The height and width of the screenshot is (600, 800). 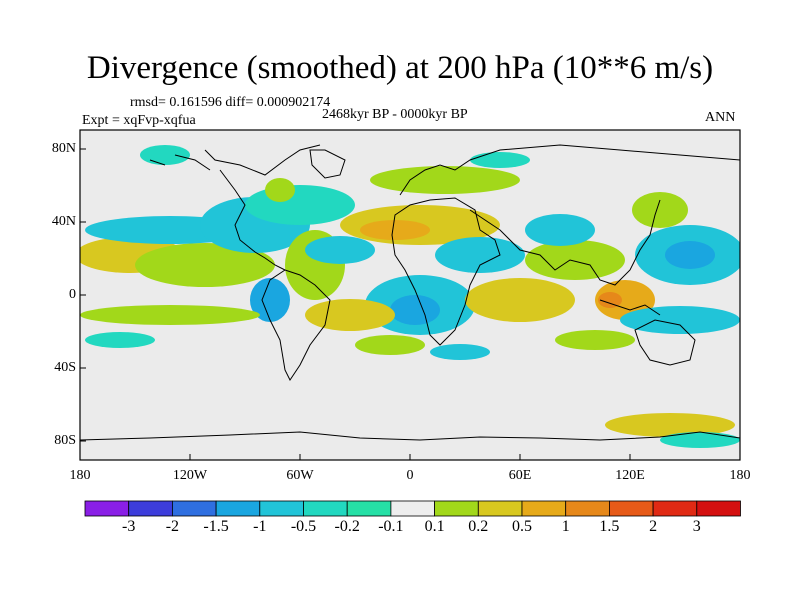 I want to click on asia-south-coast, so click(x=565, y=242).